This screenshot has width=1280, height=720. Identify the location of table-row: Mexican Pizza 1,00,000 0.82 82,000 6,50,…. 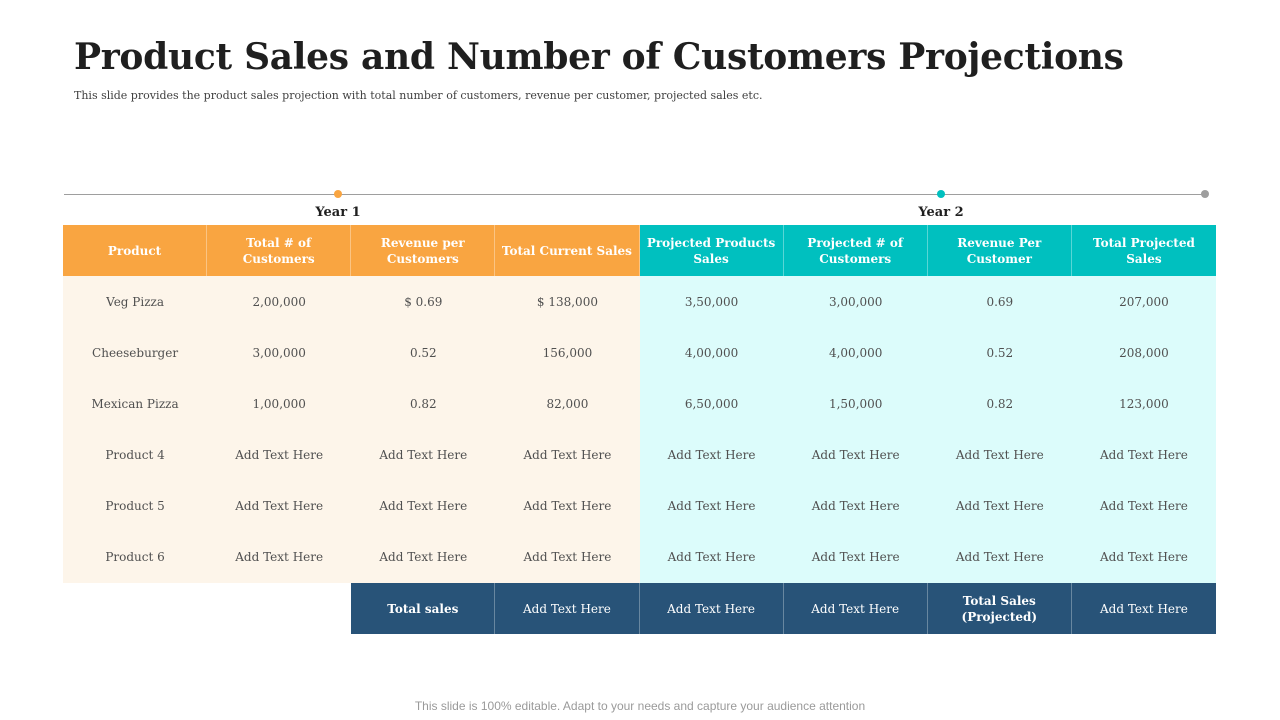
(639, 403).